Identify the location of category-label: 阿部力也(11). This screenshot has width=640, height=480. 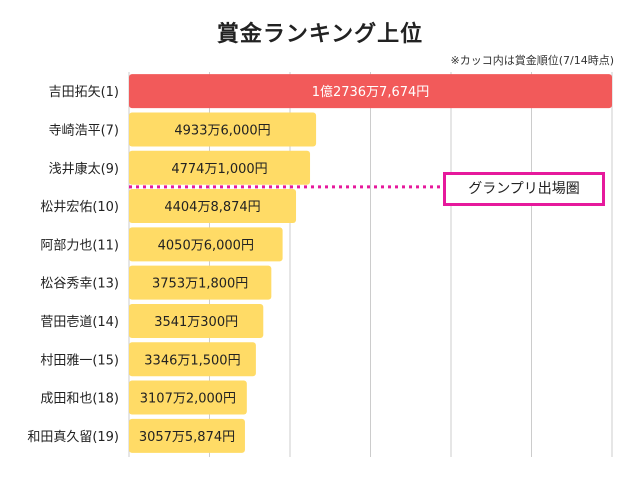
(79, 245).